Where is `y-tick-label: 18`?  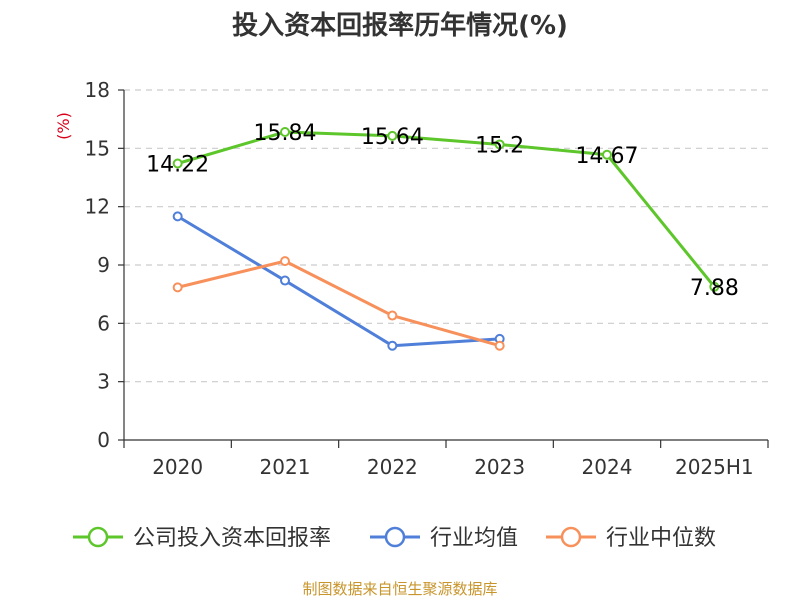
y-tick-label: 18 is located at coordinates (97, 90).